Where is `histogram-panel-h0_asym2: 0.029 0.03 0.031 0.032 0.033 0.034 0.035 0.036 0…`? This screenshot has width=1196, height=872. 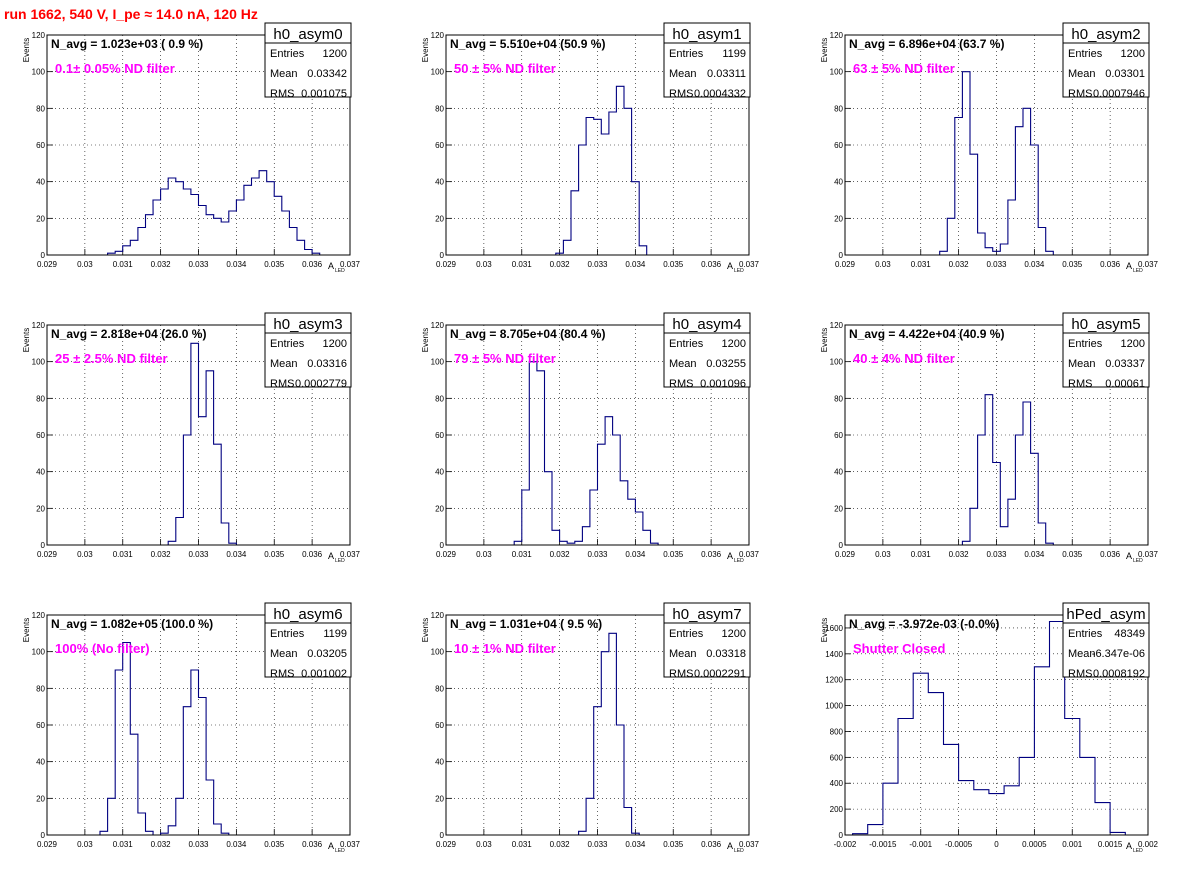 histogram-panel-h0_asym2: 0.029 0.03 0.031 0.032 0.033 0.034 0.035 0.036 0… is located at coordinates (989, 148).